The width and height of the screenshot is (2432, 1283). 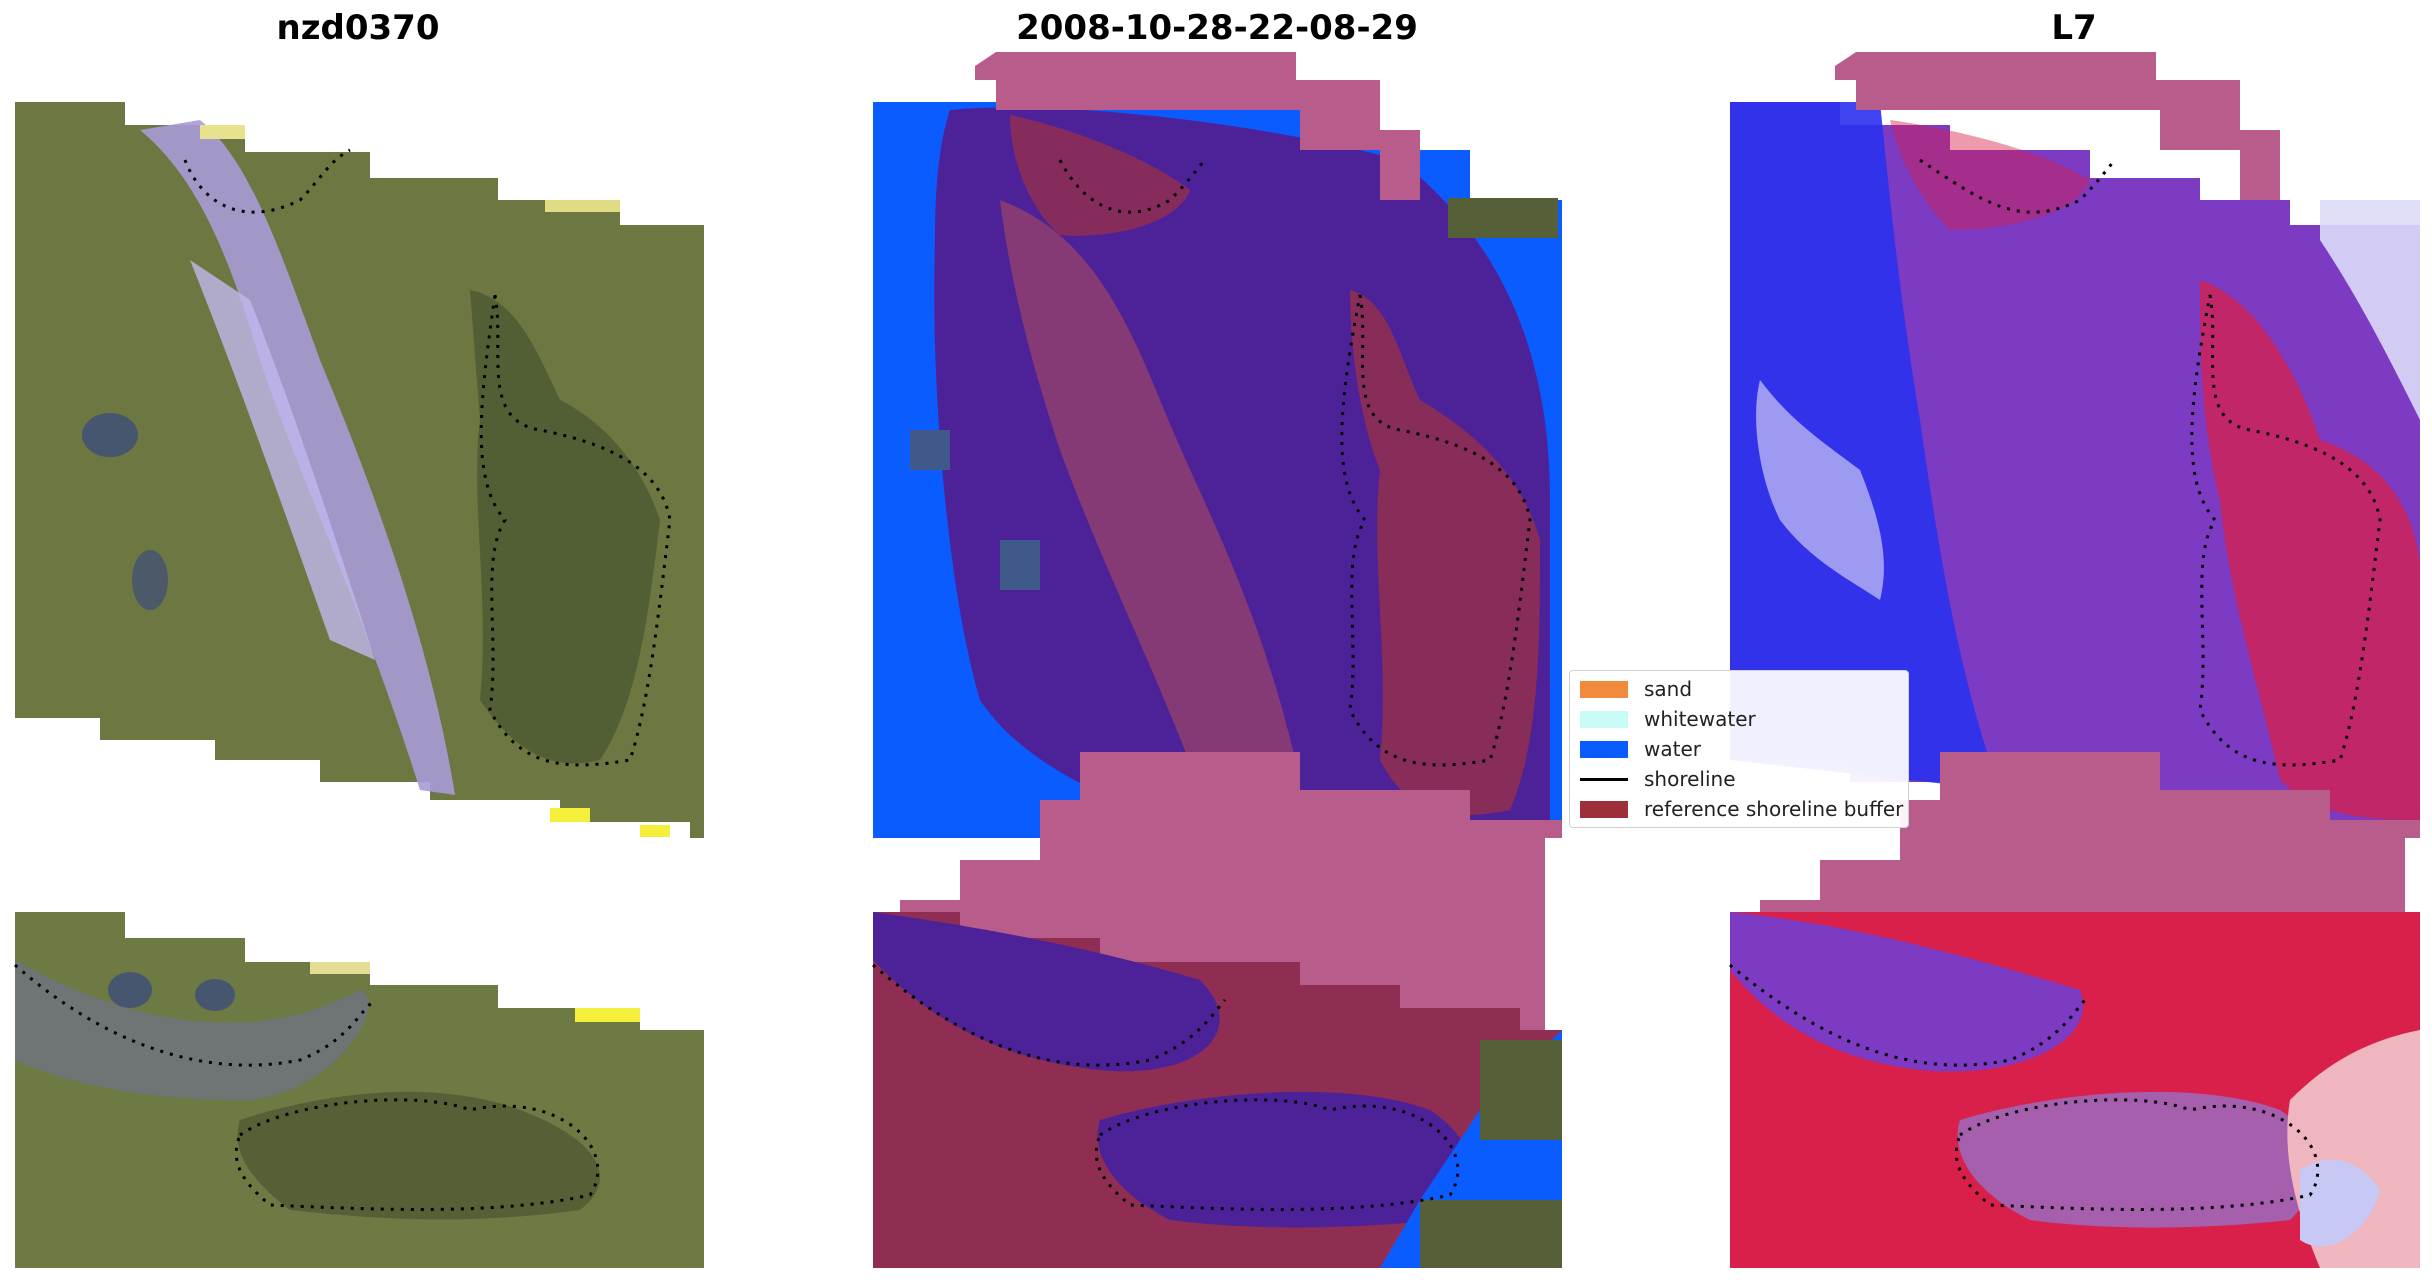 What do you see at coordinates (1217, 28) in the screenshot?
I see `panel-title-date: 2008-10-28-22-08-29` at bounding box center [1217, 28].